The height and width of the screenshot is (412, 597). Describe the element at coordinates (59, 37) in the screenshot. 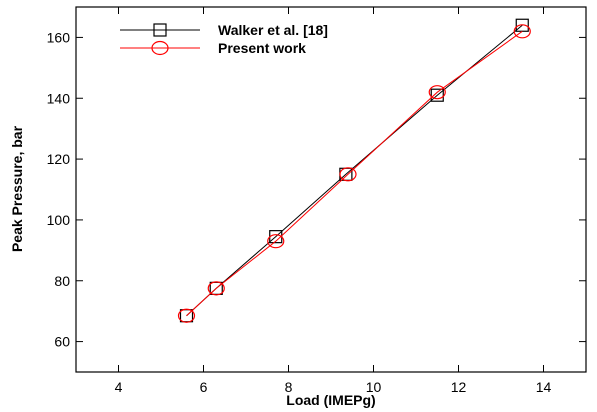

I see `y-tick-label: 160` at that location.